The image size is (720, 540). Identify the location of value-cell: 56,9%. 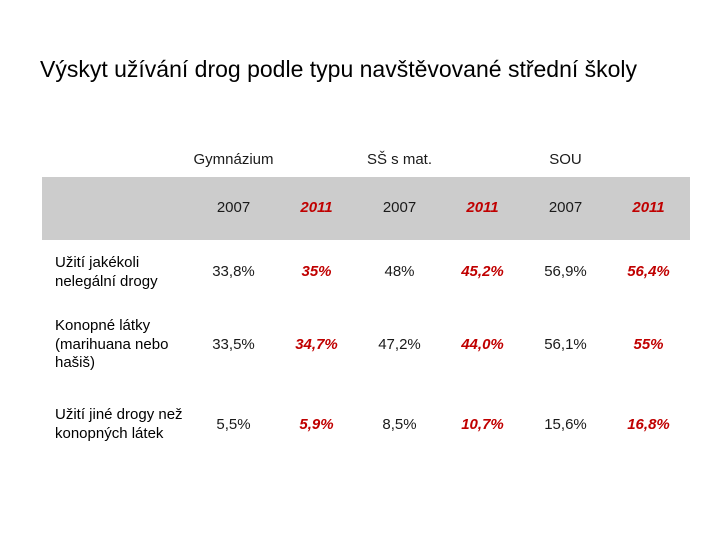
(565, 272).